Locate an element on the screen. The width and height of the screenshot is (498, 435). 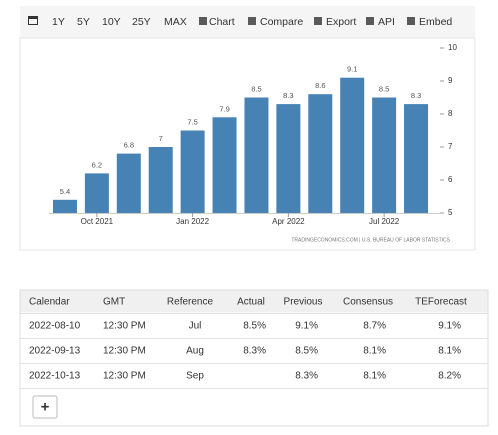
export-icon is located at coordinates (318, 21).